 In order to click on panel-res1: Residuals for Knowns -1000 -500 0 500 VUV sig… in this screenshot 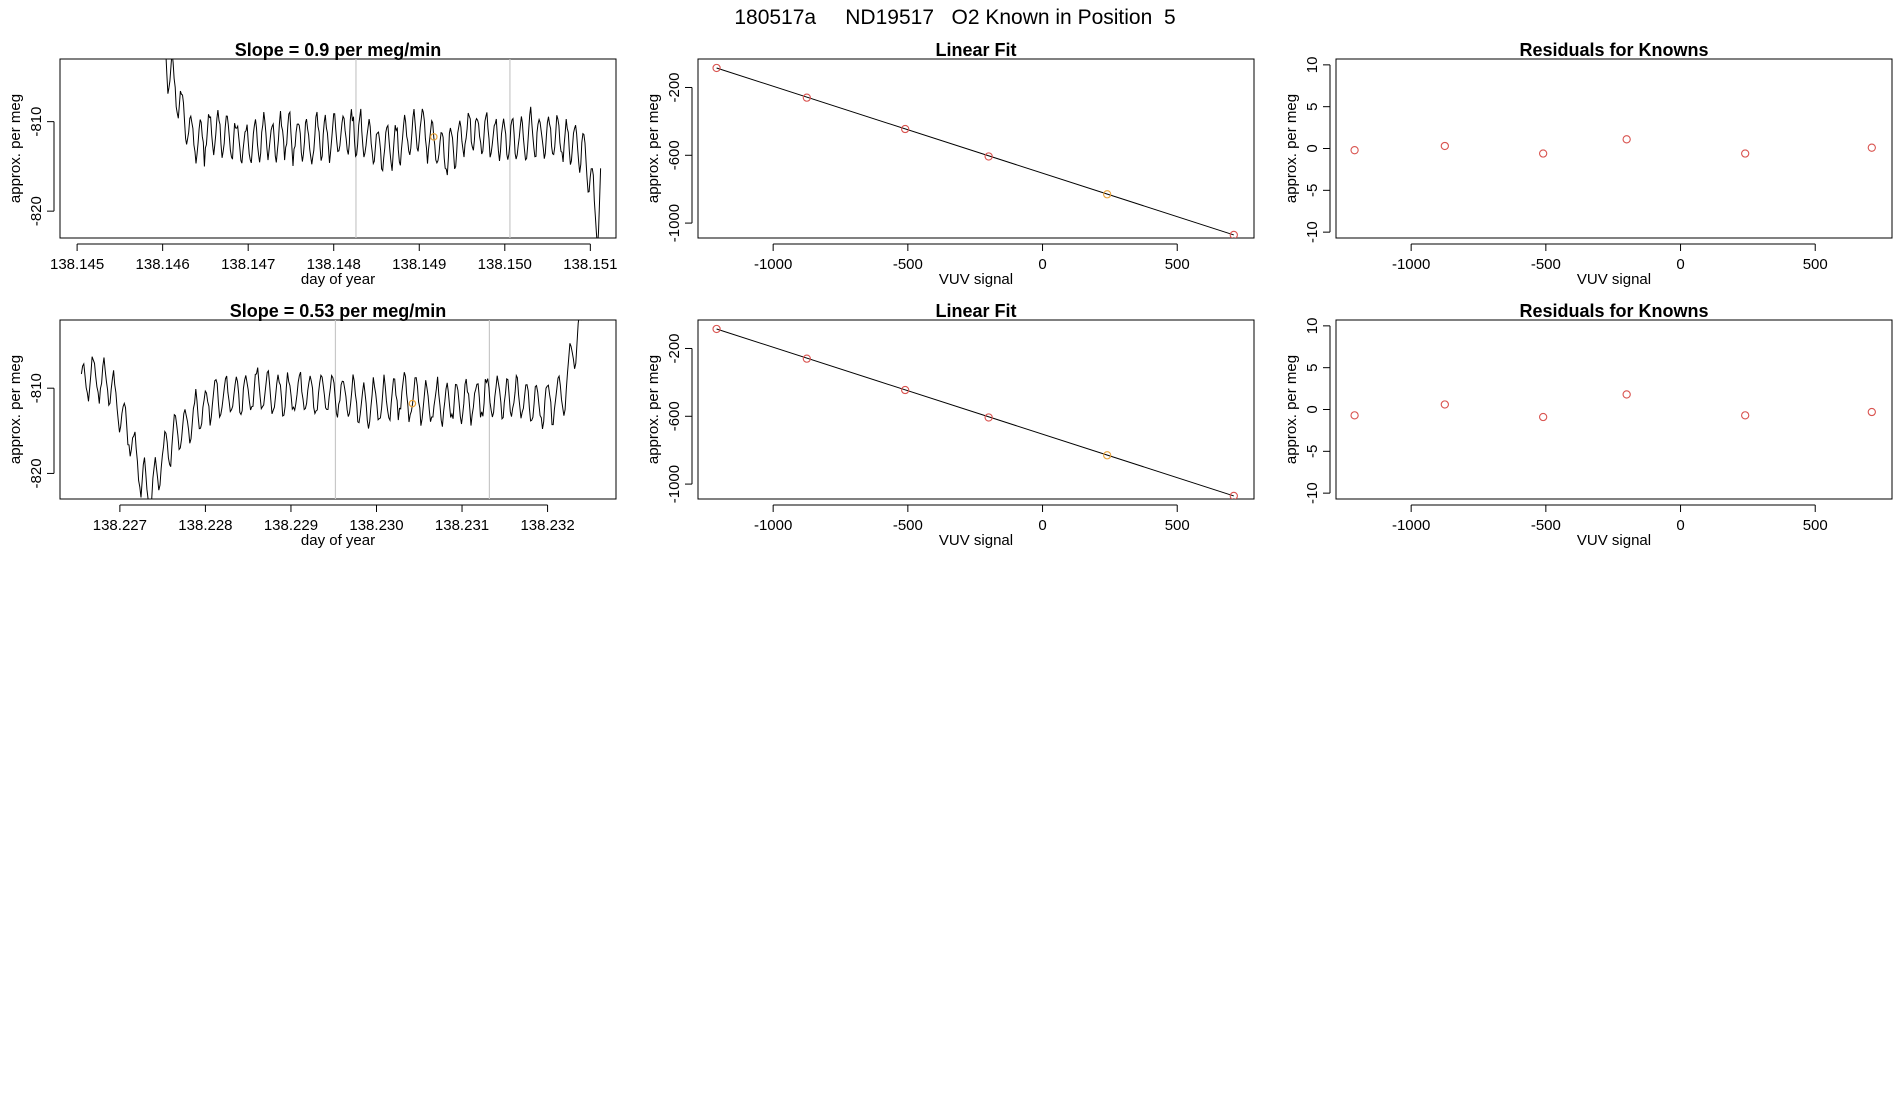, I will do `click(1588, 164)`.